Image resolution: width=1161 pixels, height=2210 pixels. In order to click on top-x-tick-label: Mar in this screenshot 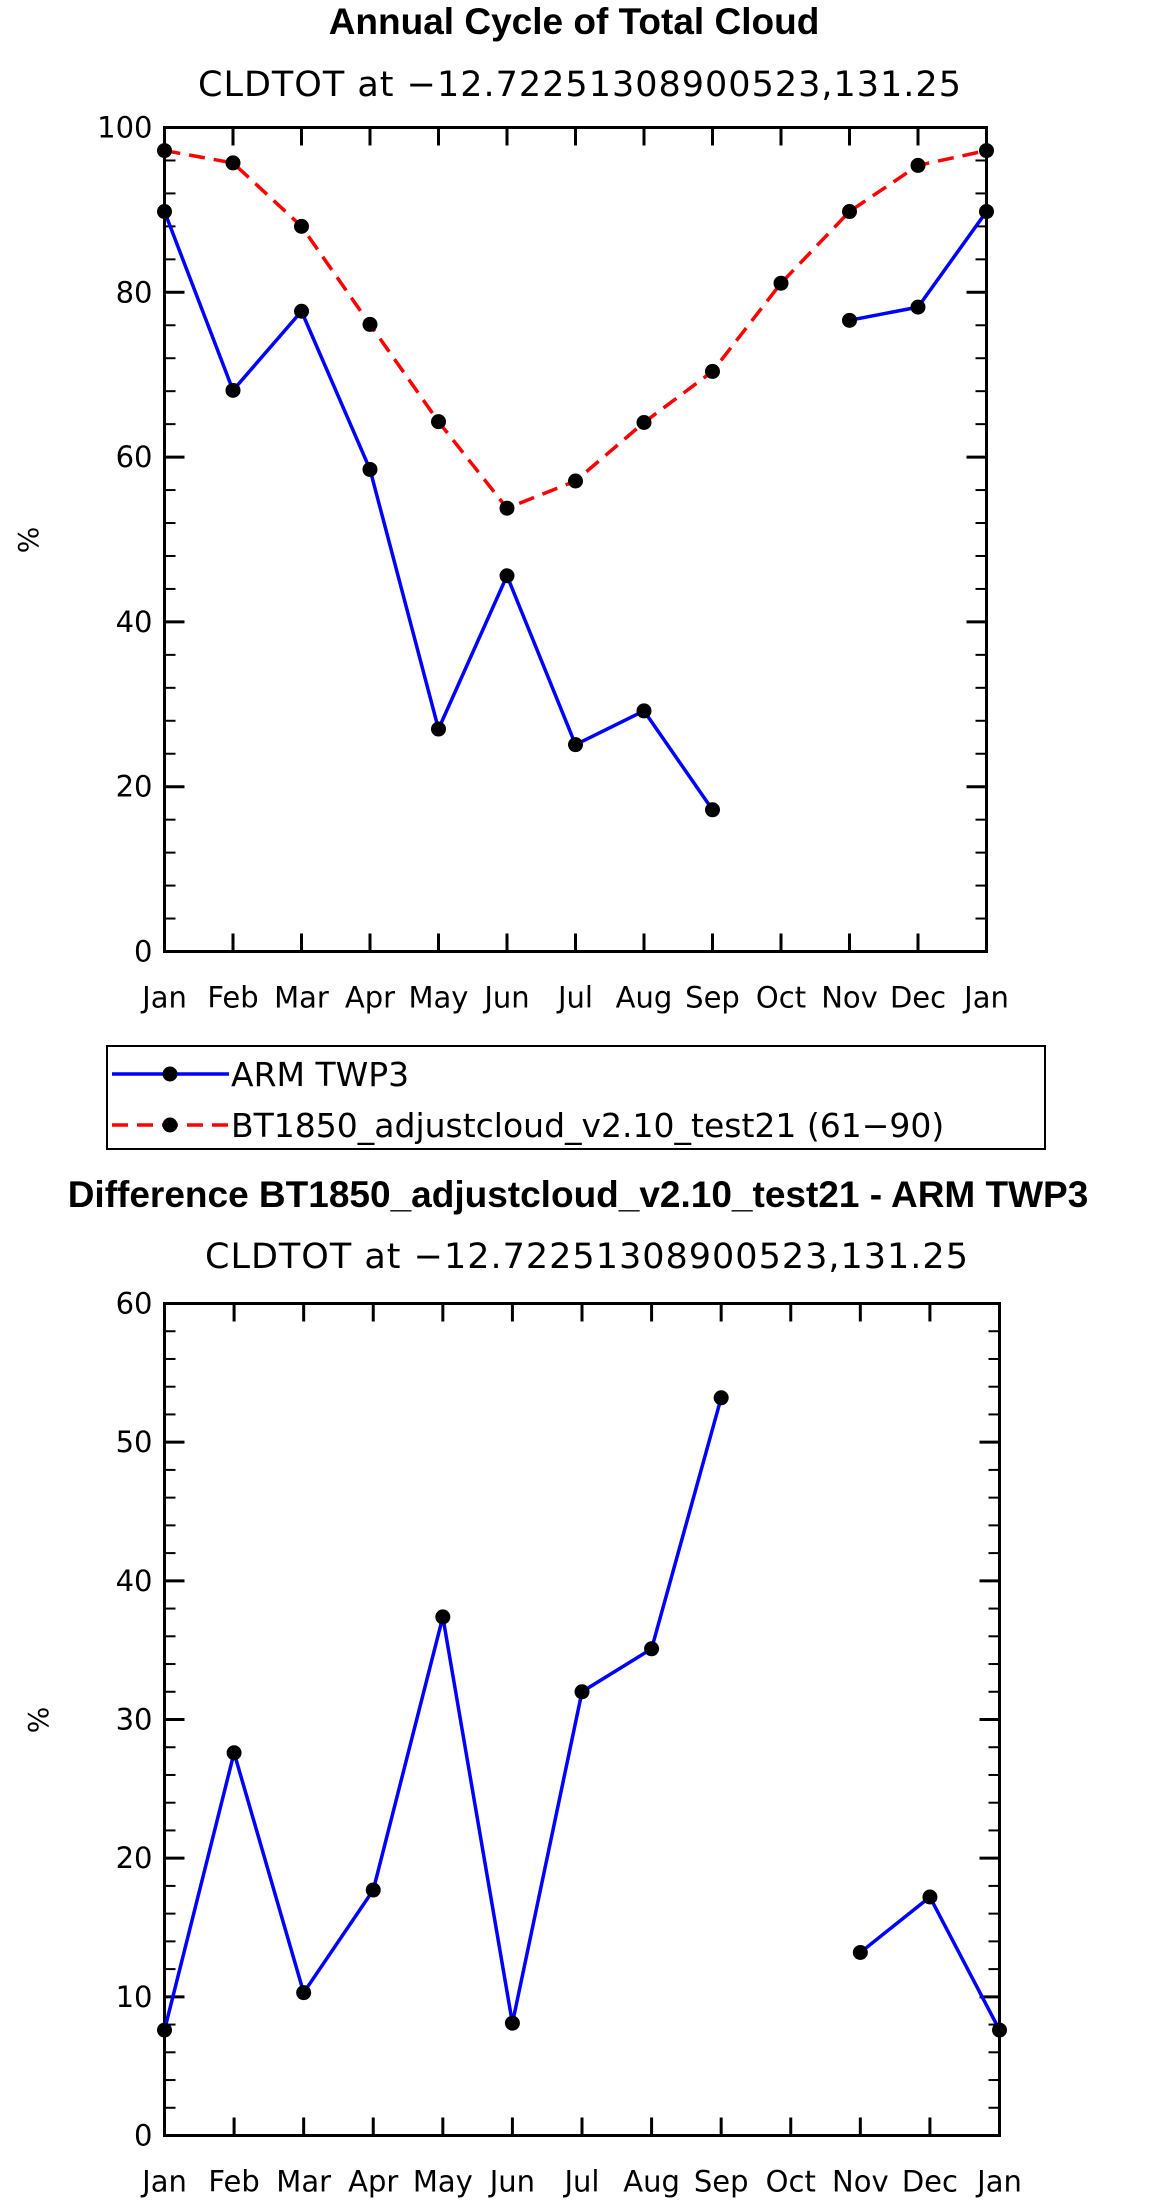, I will do `click(301, 998)`.